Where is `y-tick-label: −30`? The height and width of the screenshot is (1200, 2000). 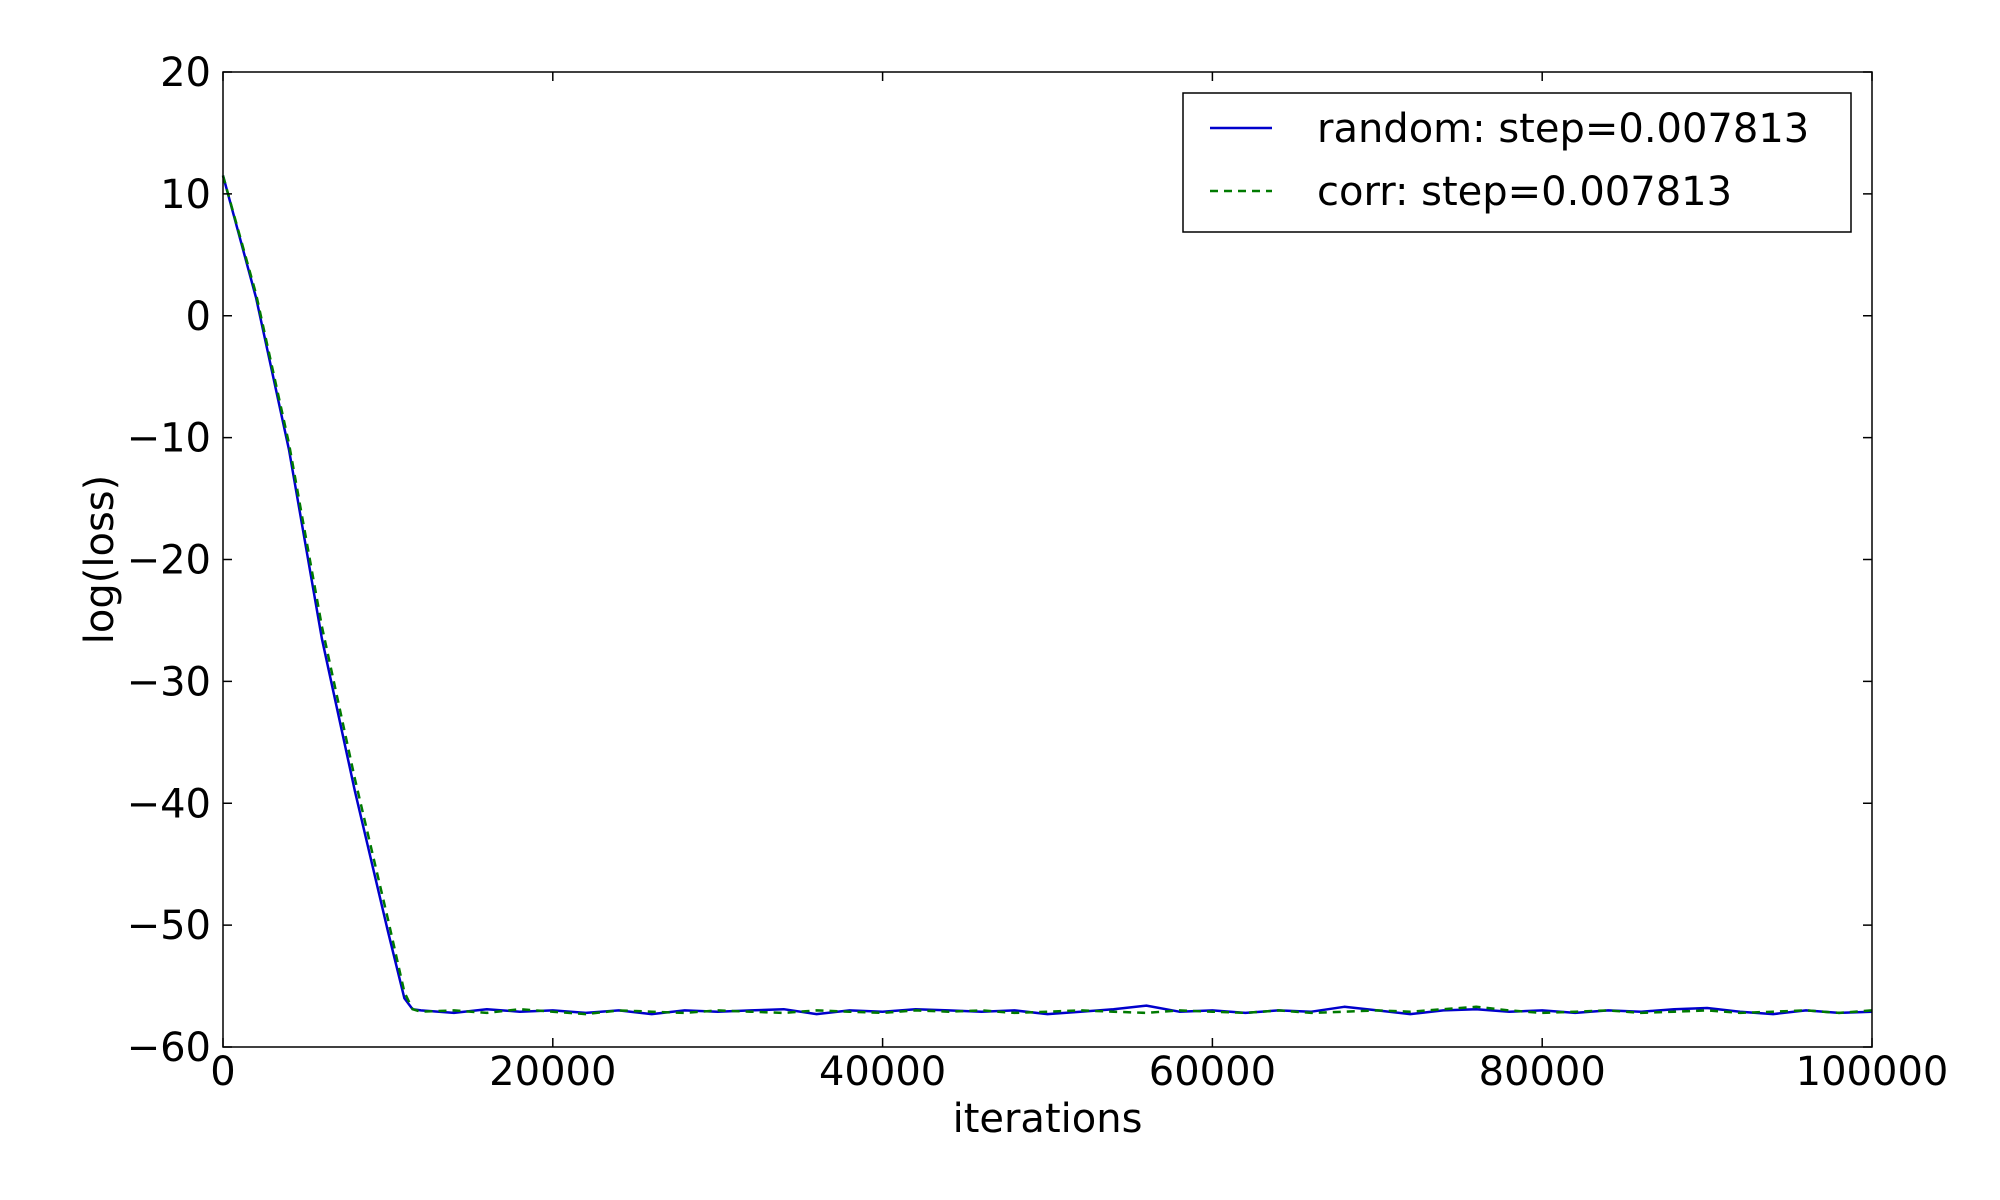 y-tick-label: −30 is located at coordinates (169, 682).